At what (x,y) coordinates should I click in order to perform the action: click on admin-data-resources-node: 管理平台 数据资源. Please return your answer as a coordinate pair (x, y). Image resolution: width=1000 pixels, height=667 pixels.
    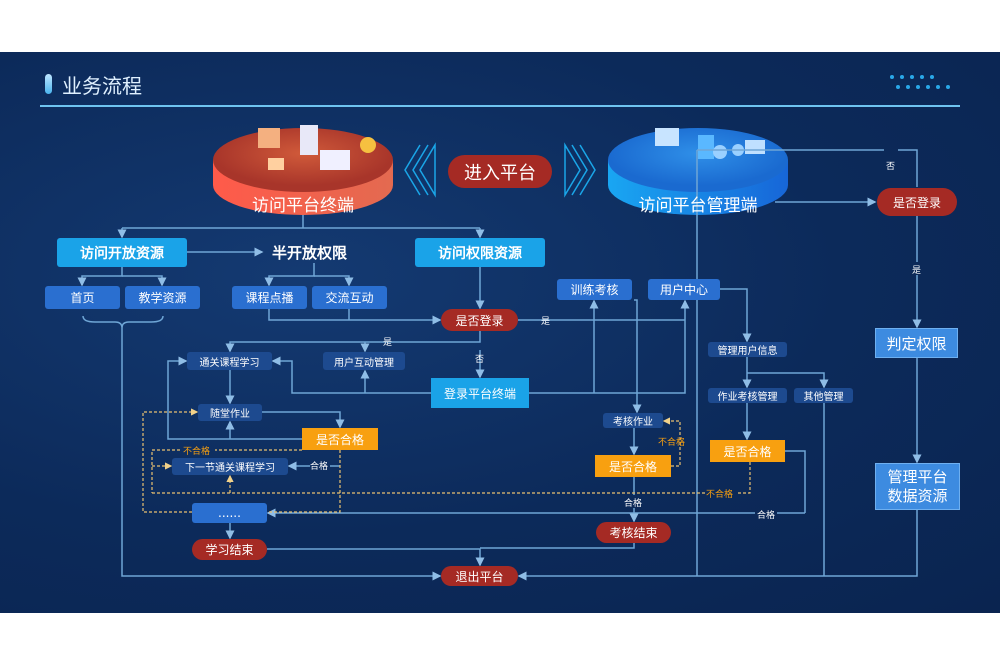
    Looking at the image, I should click on (917, 486).